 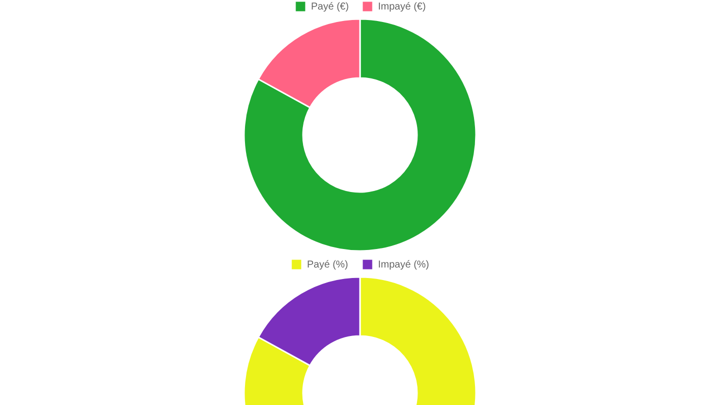 What do you see at coordinates (330, 7) in the screenshot?
I see `legend-label: Payé (€)` at bounding box center [330, 7].